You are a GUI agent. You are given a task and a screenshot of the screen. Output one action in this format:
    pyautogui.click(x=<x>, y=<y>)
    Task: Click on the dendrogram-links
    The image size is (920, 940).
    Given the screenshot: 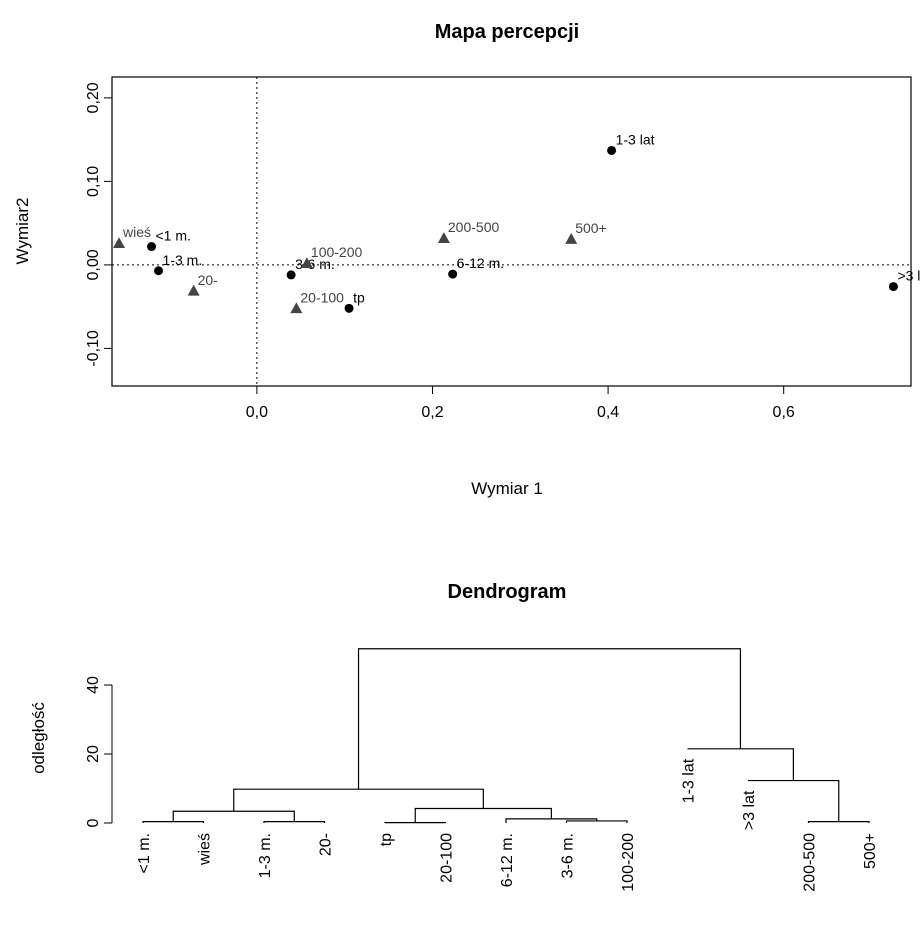 What is the action you would take?
    pyautogui.click(x=506, y=736)
    